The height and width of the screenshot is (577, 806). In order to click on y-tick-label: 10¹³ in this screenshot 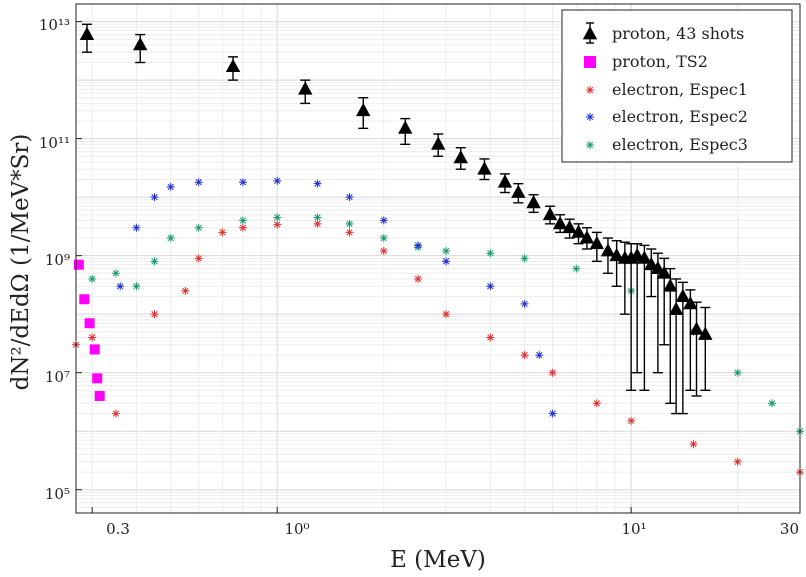, I will do `click(54, 25)`.